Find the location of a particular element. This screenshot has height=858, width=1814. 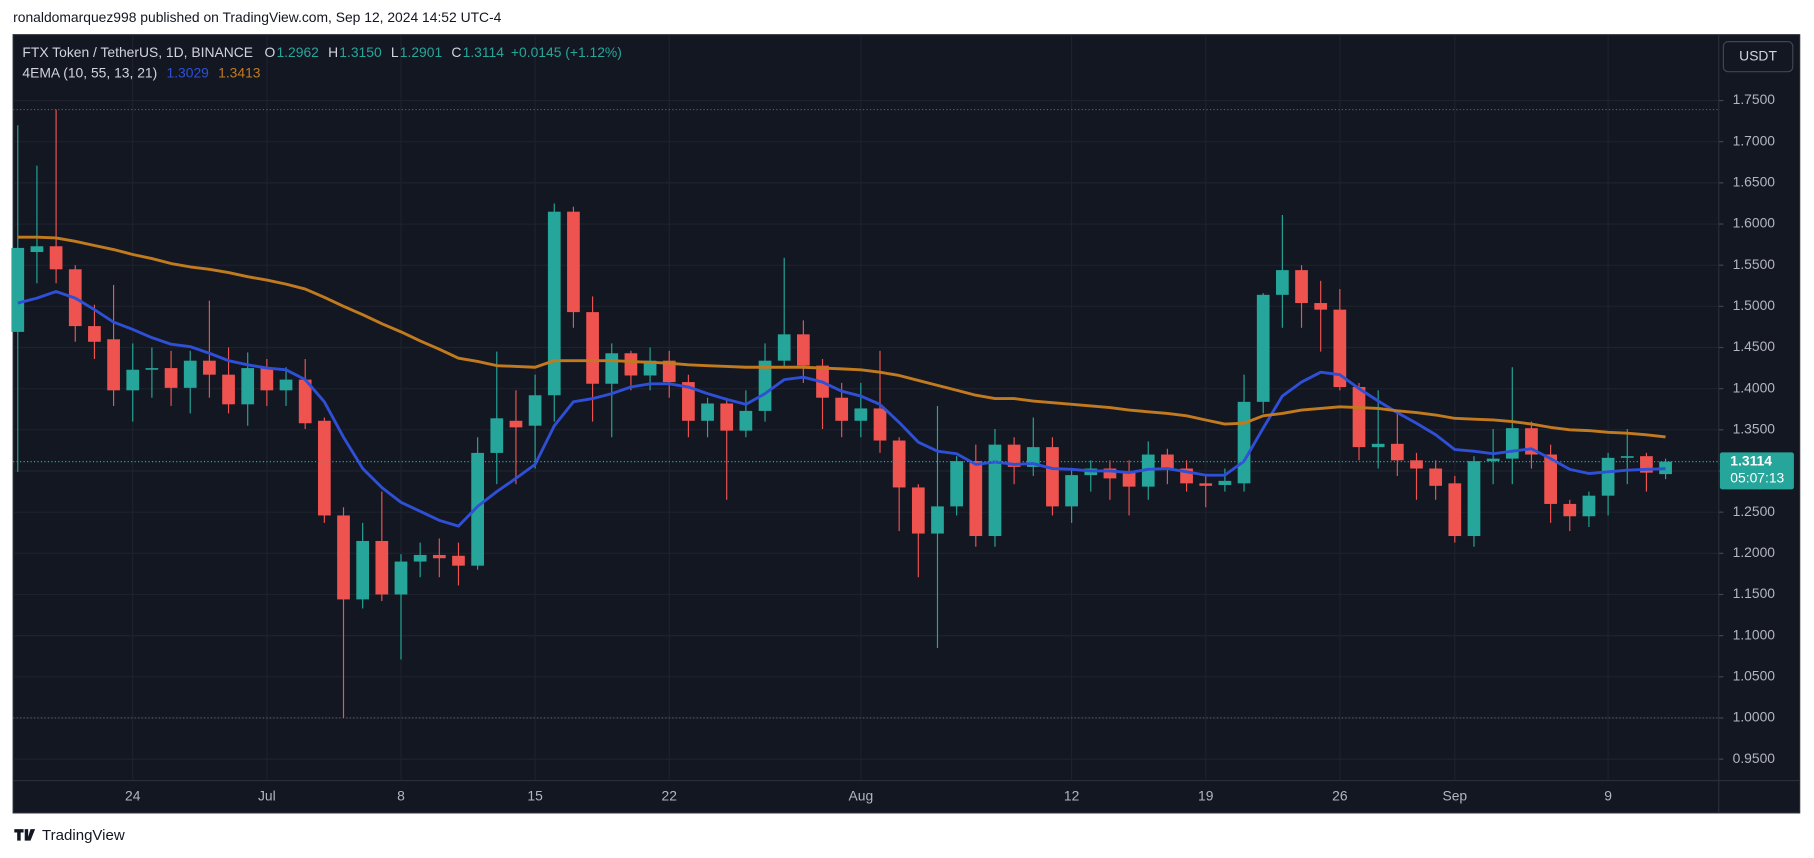

y-tick-label: 1.6000 is located at coordinates (1754, 223).